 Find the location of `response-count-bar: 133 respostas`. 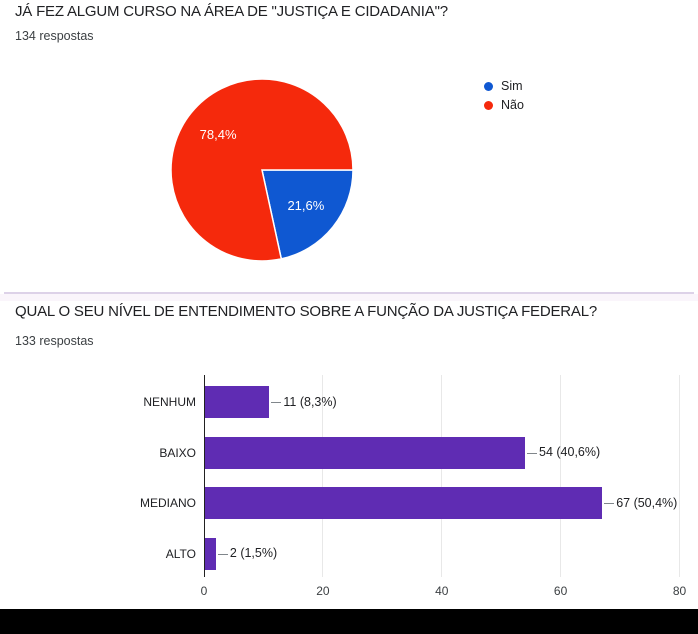

response-count-bar: 133 respostas is located at coordinates (54, 341).